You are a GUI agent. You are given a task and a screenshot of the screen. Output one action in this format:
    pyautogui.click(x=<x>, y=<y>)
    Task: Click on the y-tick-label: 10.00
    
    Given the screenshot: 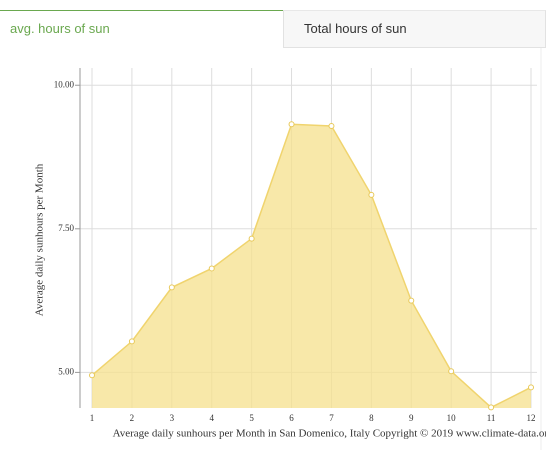 What is the action you would take?
    pyautogui.click(x=64, y=84)
    